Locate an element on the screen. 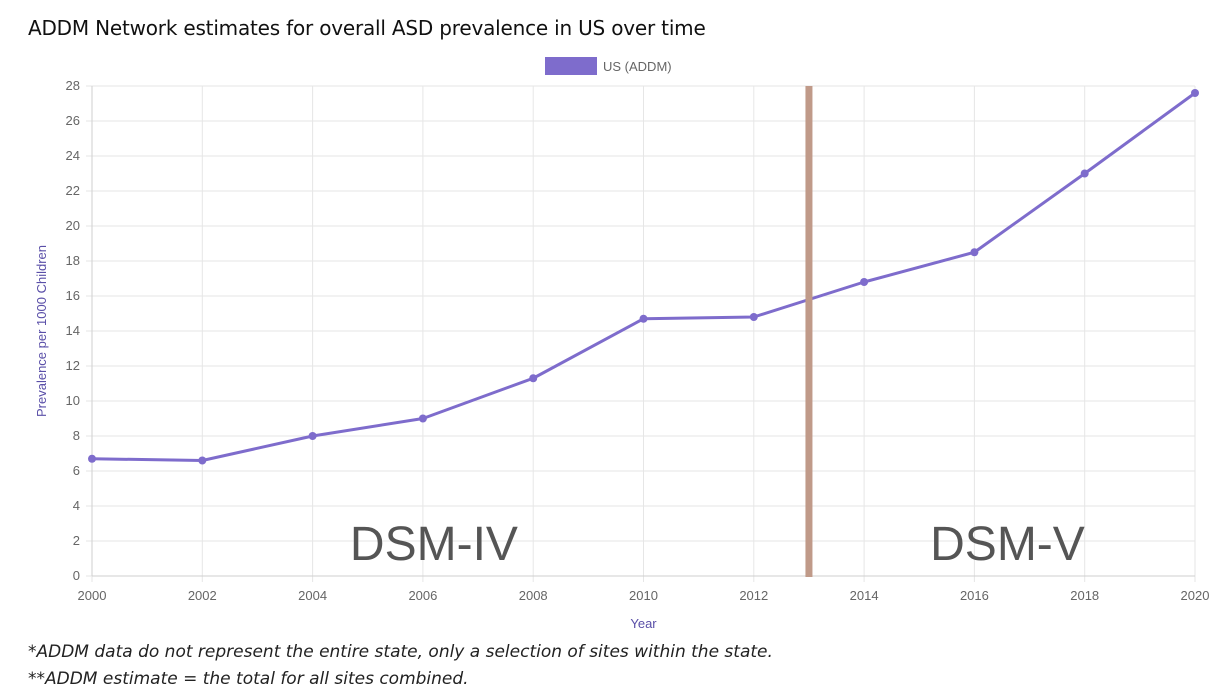 This screenshot has width=1222, height=696. x-tick-label: 2014 is located at coordinates (864, 595).